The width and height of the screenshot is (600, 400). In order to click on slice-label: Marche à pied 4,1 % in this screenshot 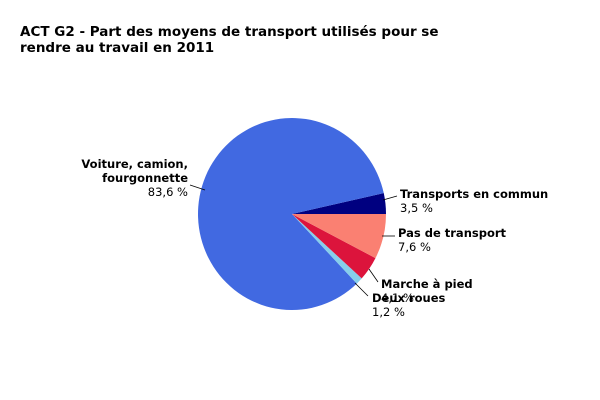, I will do `click(427, 291)`.